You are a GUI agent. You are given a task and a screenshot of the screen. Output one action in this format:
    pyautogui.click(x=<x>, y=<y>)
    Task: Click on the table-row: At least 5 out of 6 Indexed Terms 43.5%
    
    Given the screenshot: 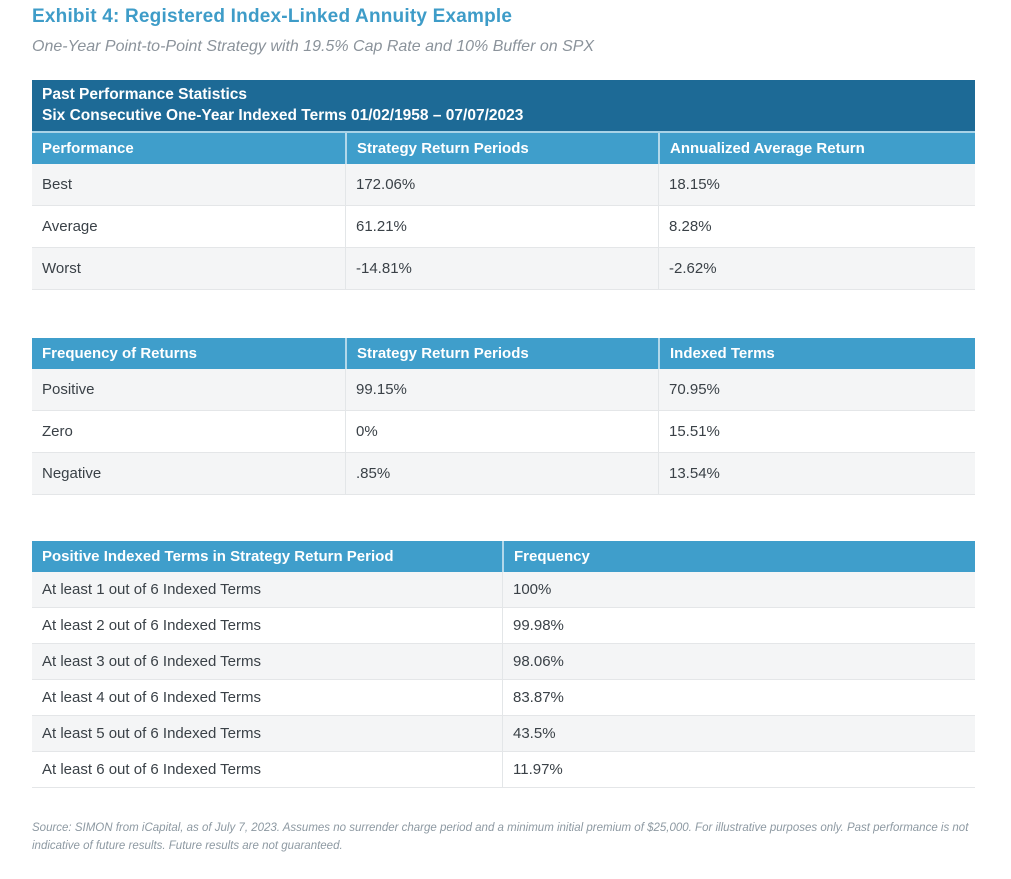 What is the action you would take?
    pyautogui.click(x=503, y=734)
    